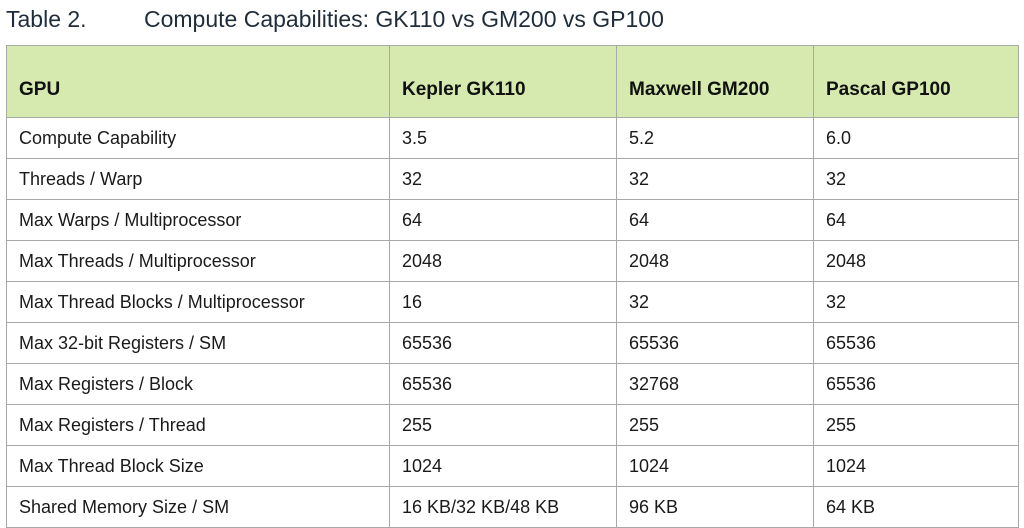 This screenshot has width=1024, height=528. I want to click on row-label: Max Registers / Thread, so click(198, 425).